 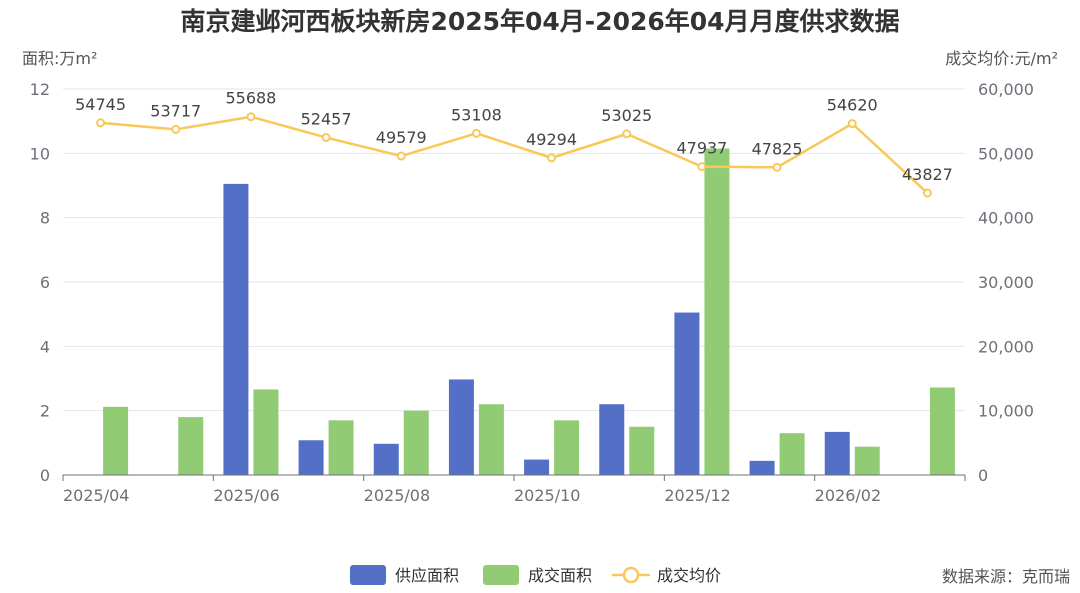 What do you see at coordinates (45, 411) in the screenshot?
I see `left-tick-label: 2` at bounding box center [45, 411].